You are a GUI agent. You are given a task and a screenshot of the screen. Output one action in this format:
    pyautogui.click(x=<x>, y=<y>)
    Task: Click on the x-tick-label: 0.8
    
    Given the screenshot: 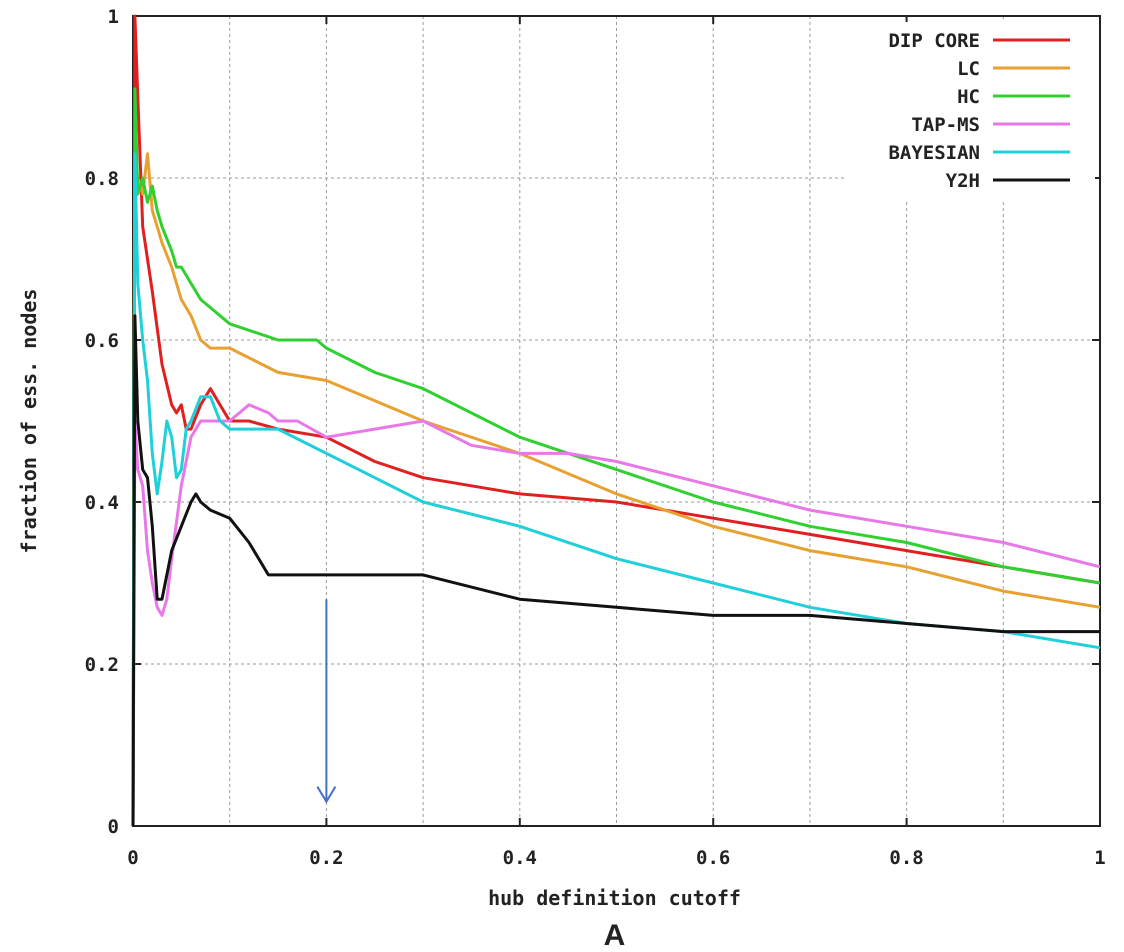 What is the action you would take?
    pyautogui.click(x=906, y=858)
    